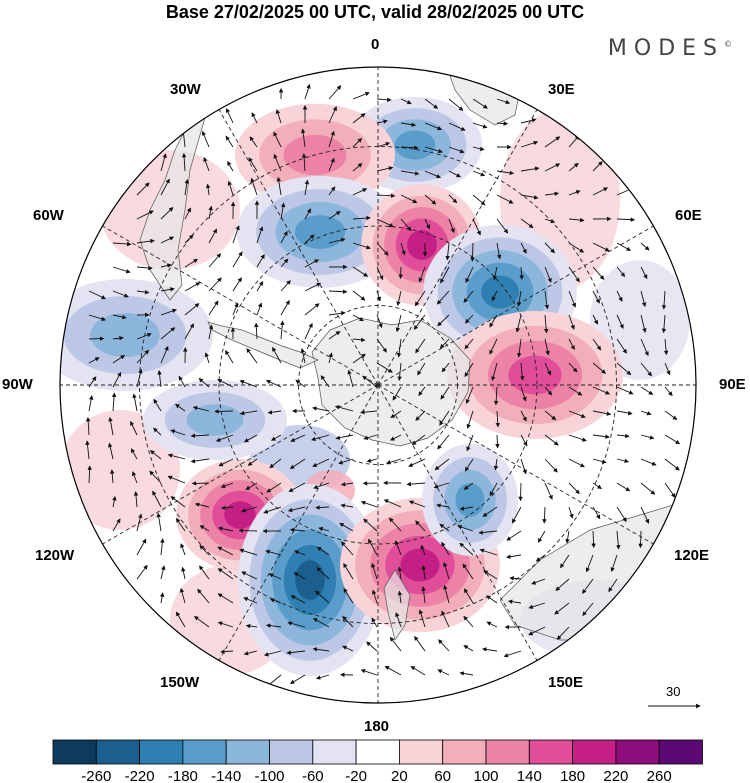  Describe the element at coordinates (140, 775) in the screenshot. I see `colorbar-tick-label: -220` at that location.